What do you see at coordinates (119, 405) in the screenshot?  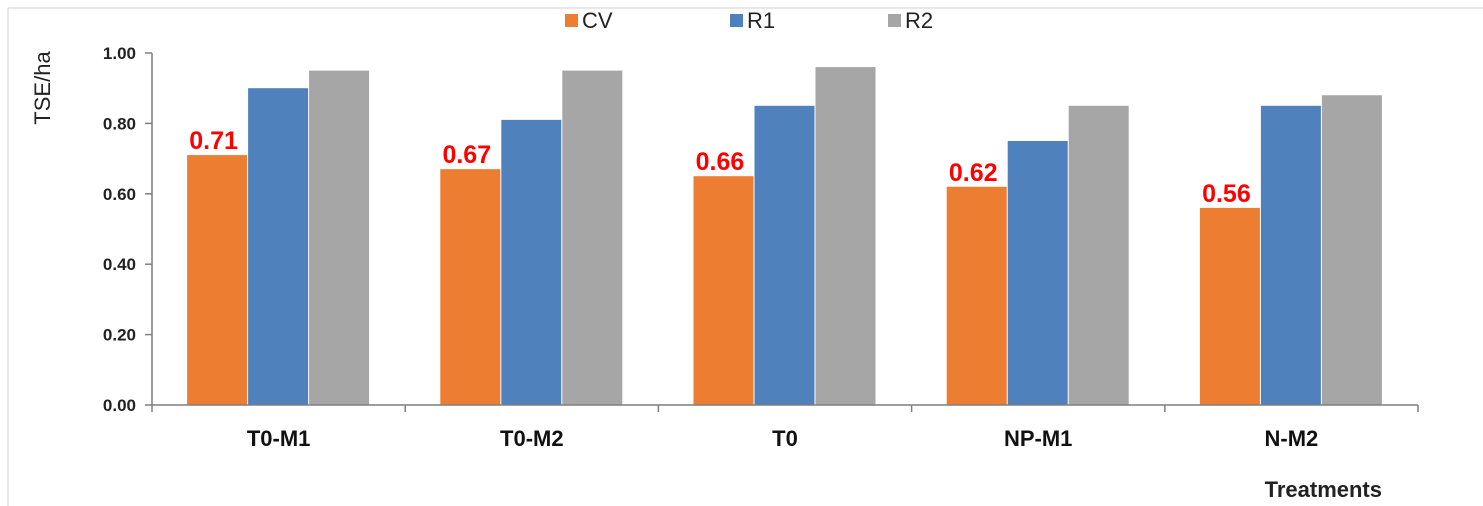 I see `y-tick-label: 0.00` at bounding box center [119, 405].